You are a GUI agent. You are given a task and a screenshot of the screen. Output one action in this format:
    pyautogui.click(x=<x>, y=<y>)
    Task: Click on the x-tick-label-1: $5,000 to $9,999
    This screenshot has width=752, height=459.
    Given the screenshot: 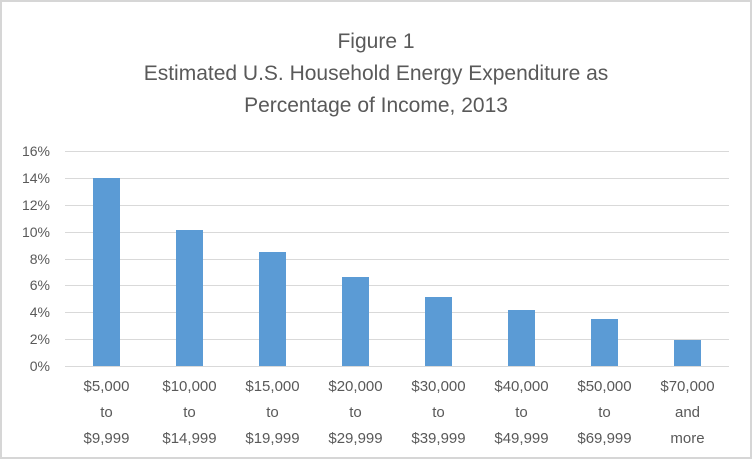 What is the action you would take?
    pyautogui.click(x=106, y=413)
    